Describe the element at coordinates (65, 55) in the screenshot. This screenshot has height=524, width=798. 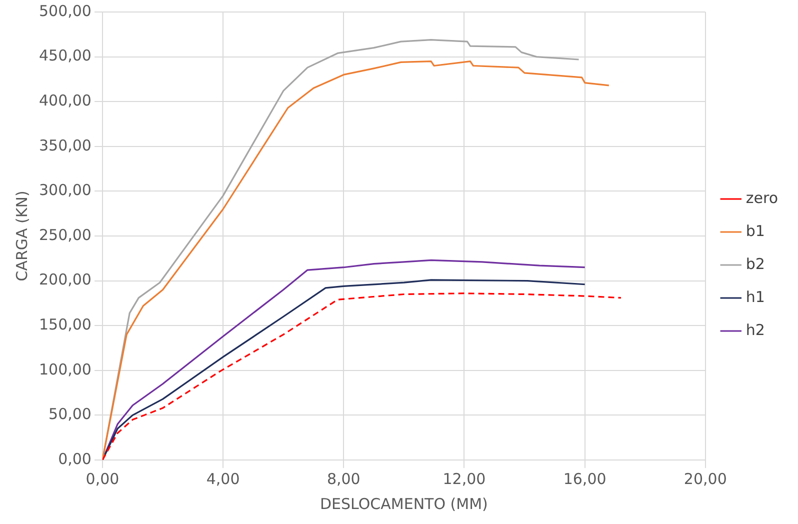
I see `y-tick-label: 450,00` at that location.